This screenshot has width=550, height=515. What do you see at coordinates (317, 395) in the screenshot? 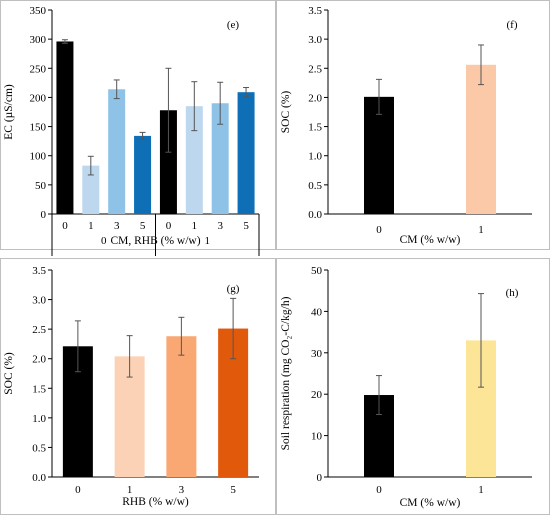
I see `y-tick-label: 20` at bounding box center [317, 395].